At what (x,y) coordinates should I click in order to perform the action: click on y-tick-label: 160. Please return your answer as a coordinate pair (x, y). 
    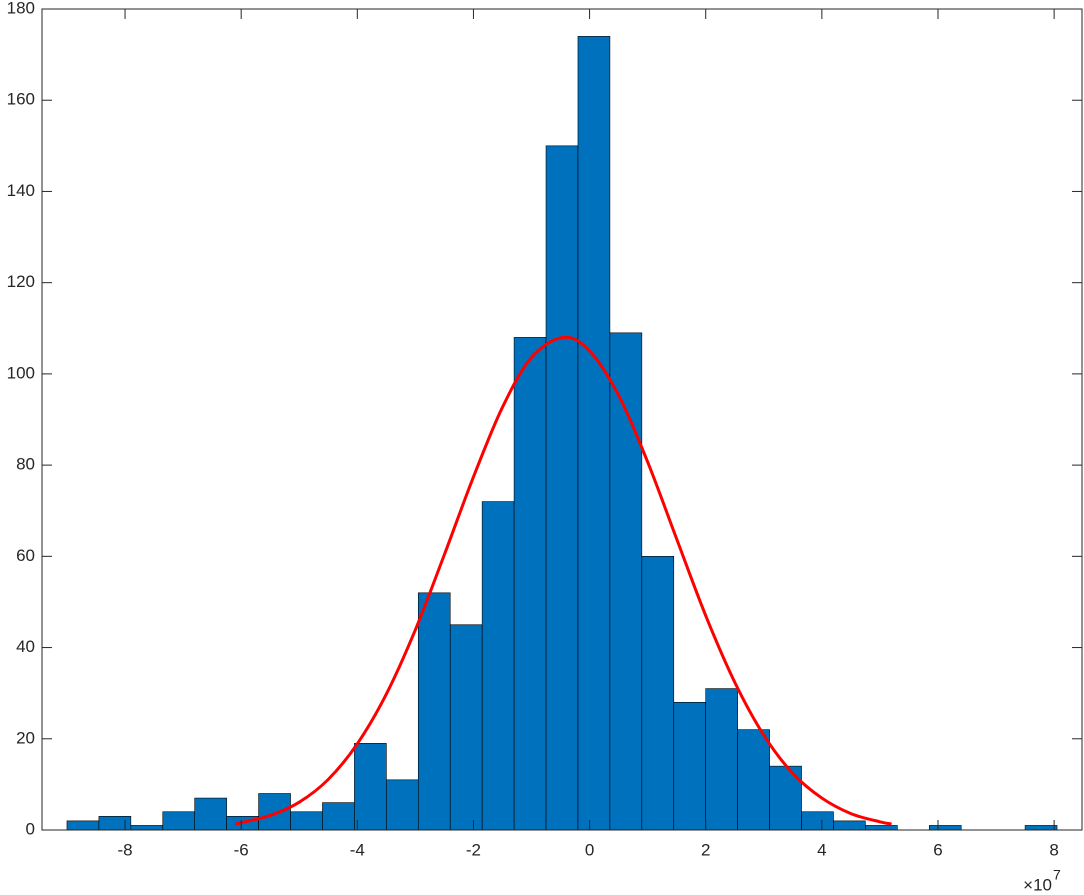
    Looking at the image, I should click on (21, 99).